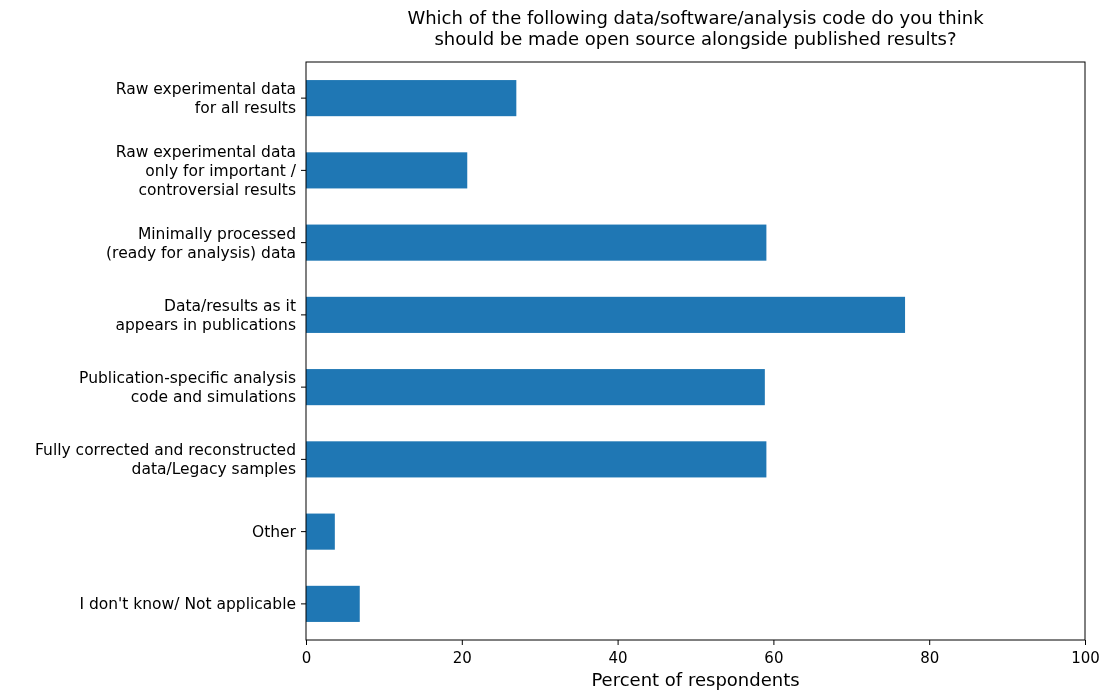  Describe the element at coordinates (618, 658) in the screenshot. I see `x-tick-label: 40` at that location.